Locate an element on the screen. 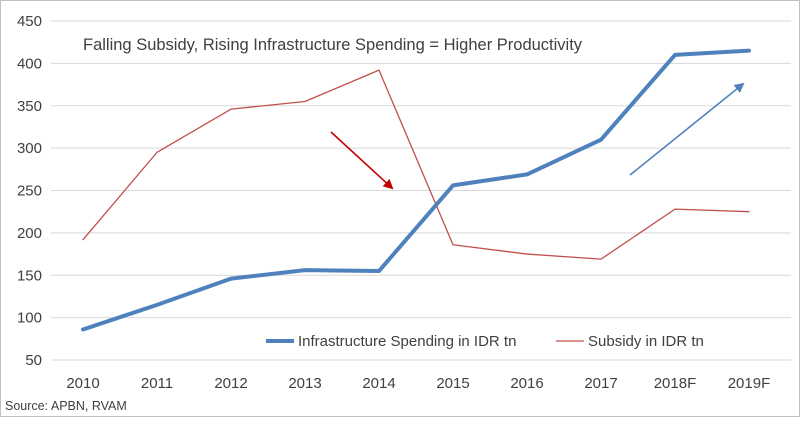 This screenshot has width=800, height=421. y-axis-ticks: 50 100 150 200 250 300 350 400 450 is located at coordinates (29, 191).